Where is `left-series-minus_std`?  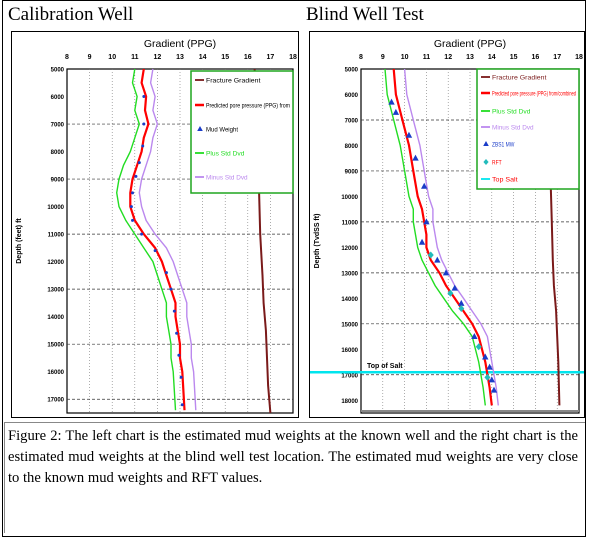
left-series-minus_std is located at coordinates (167, 239).